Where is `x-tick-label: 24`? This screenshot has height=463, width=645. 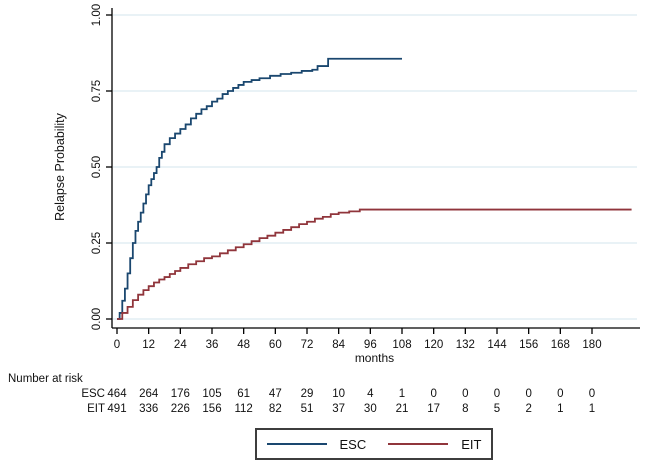
x-tick-label: 24 is located at coordinates (180, 345).